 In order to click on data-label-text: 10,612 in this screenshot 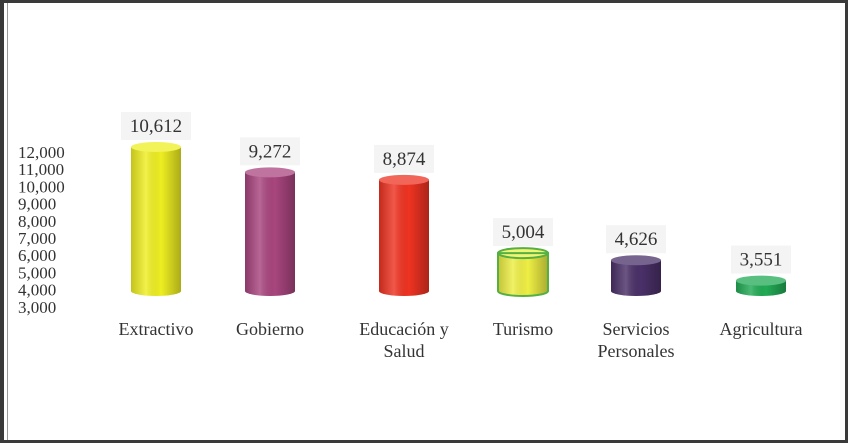, I will do `click(156, 126)`.